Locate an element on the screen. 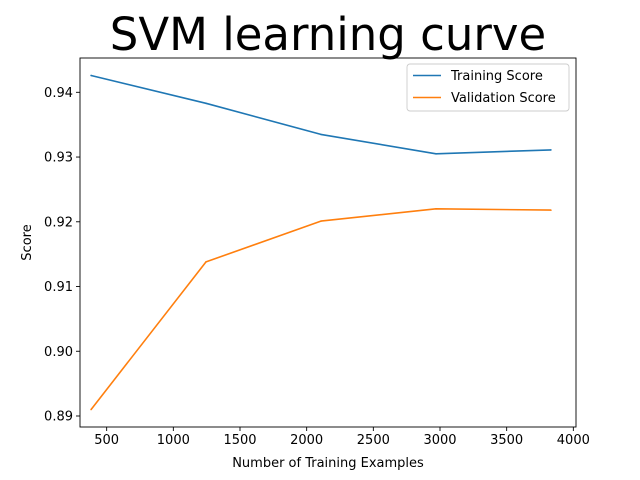 Image resolution: width=640 pixels, height=480 pixels. y-axis-label: Score is located at coordinates (27, 242).